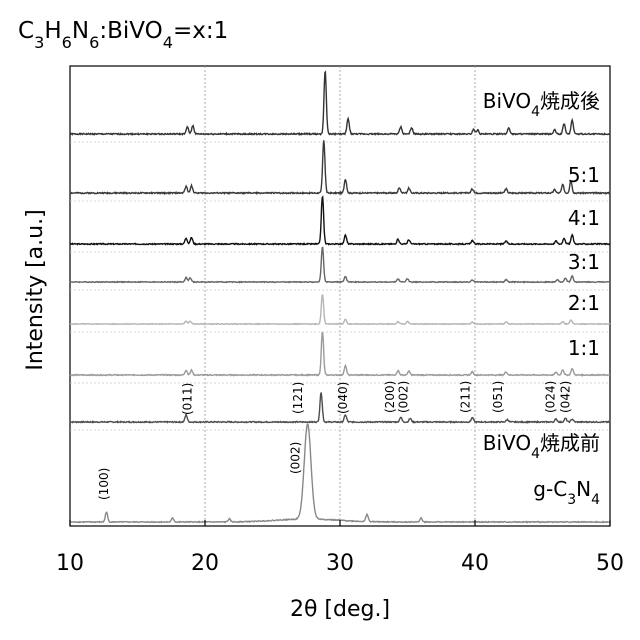  I want to click on peak-label: (042), so click(566, 397).